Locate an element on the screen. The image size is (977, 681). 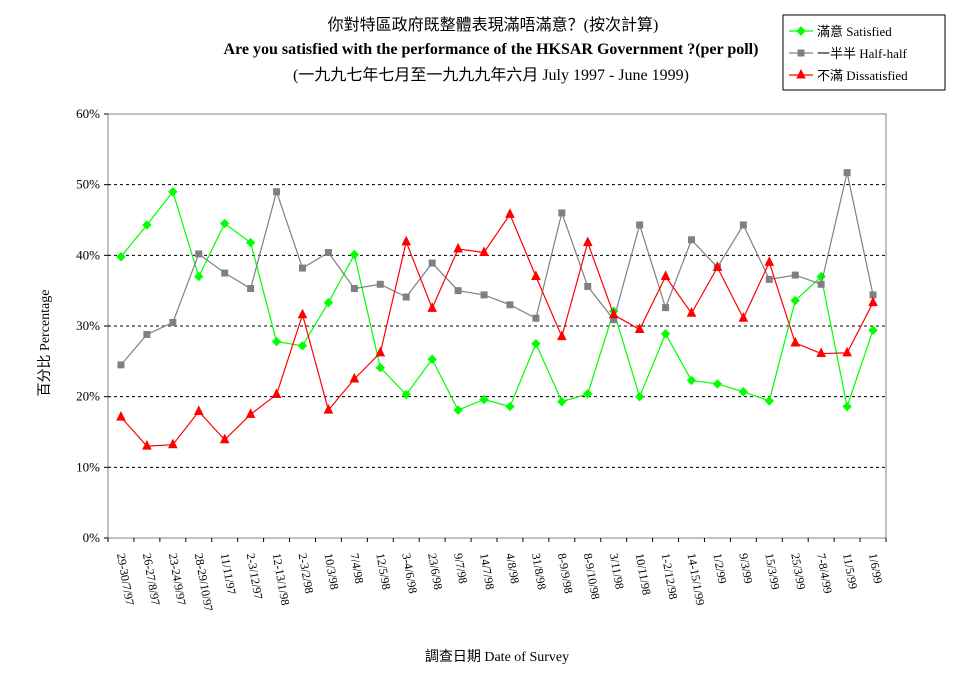
x-tick-label: 2-3/2/98 is located at coordinates (306, 573).